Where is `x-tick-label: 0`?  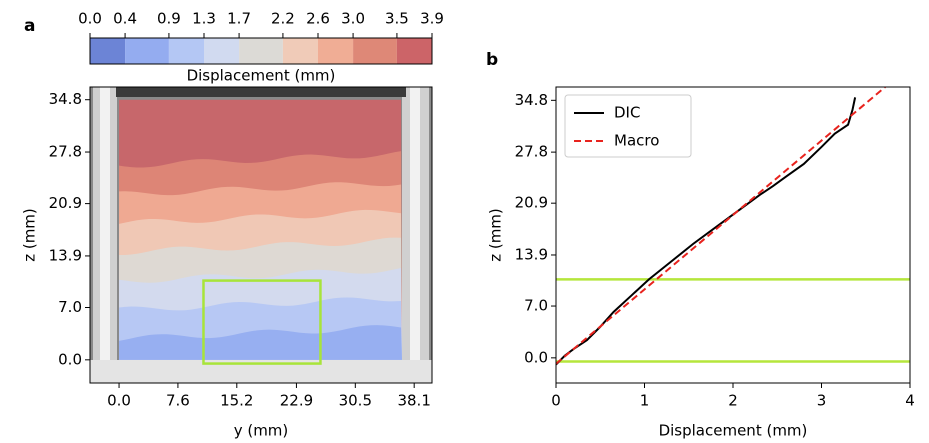
x-tick-label: 0 is located at coordinates (556, 401).